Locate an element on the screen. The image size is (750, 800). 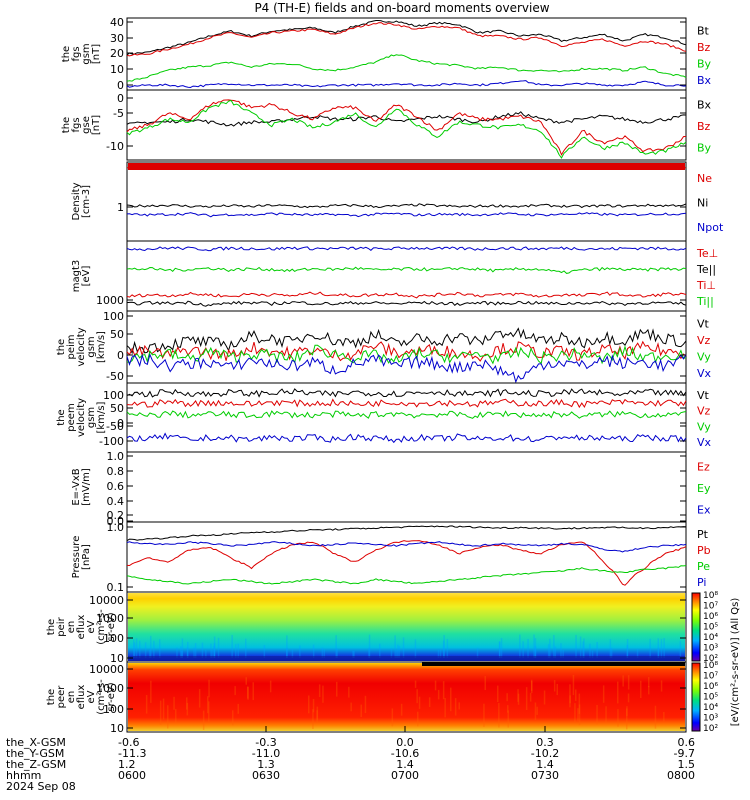
legend-Vz: Vz is located at coordinates (704, 411).